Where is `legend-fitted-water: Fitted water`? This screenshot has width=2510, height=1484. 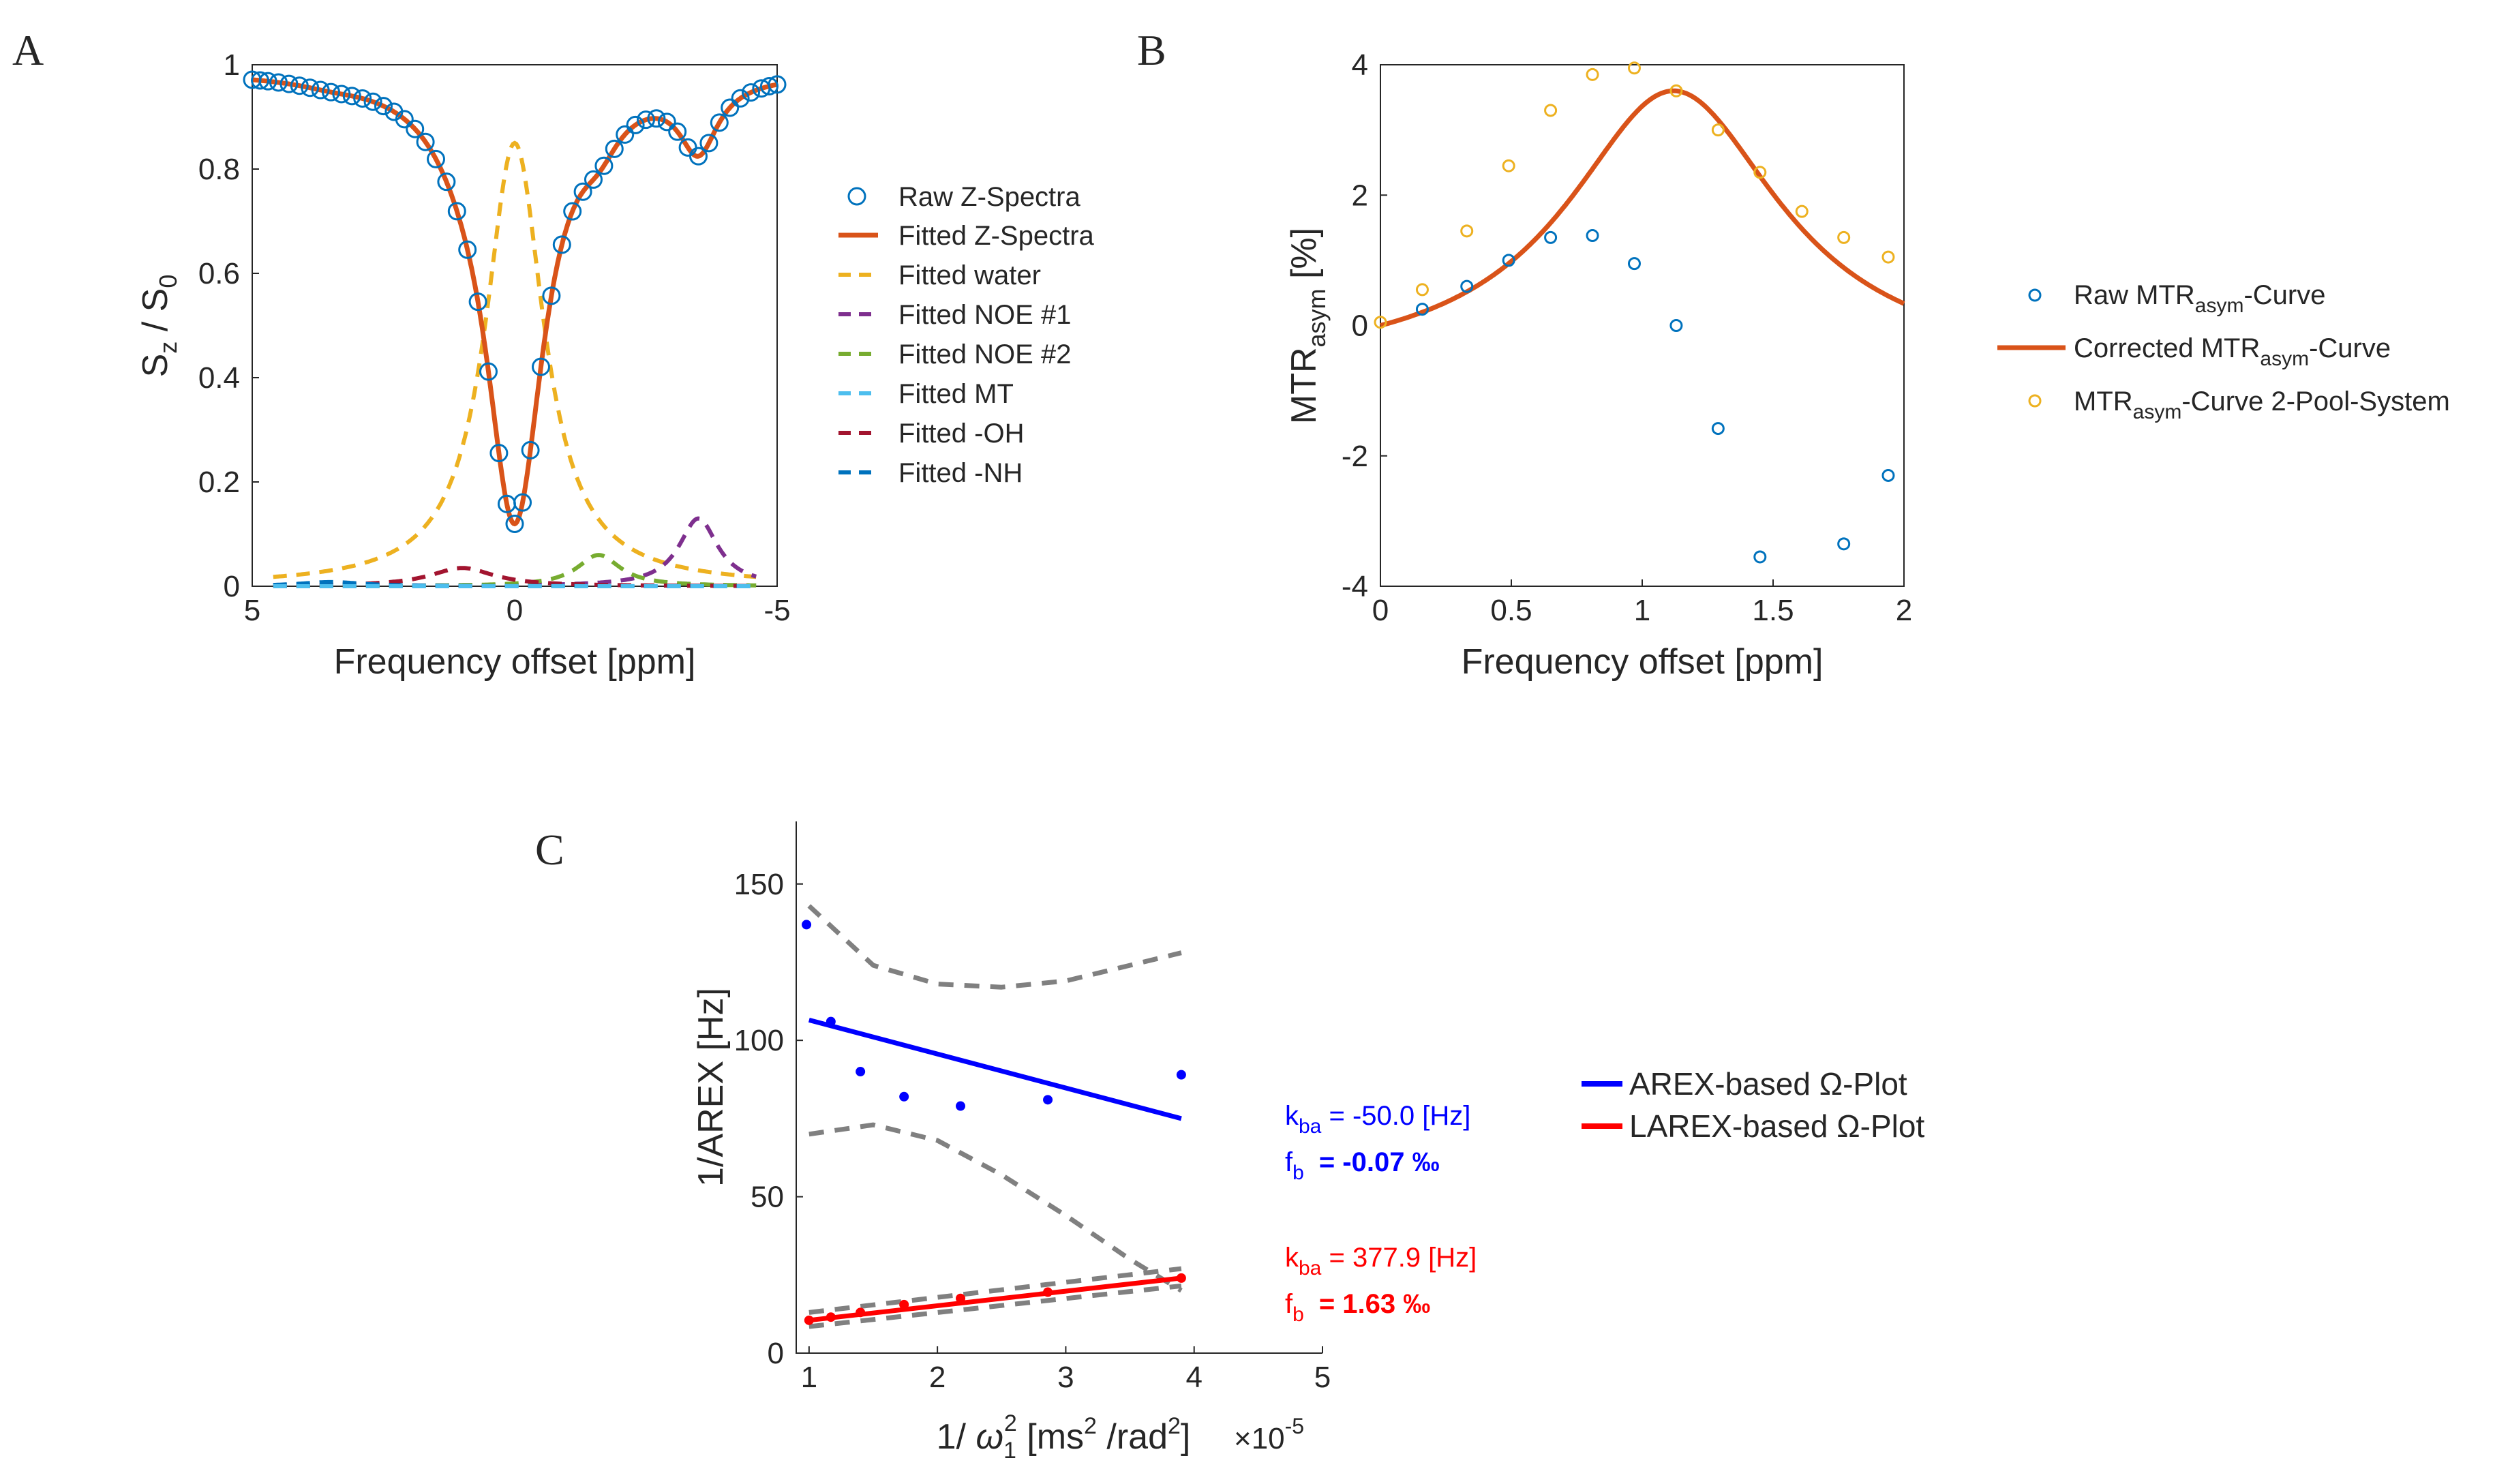
legend-fitted-water: Fitted water is located at coordinates (939, 275).